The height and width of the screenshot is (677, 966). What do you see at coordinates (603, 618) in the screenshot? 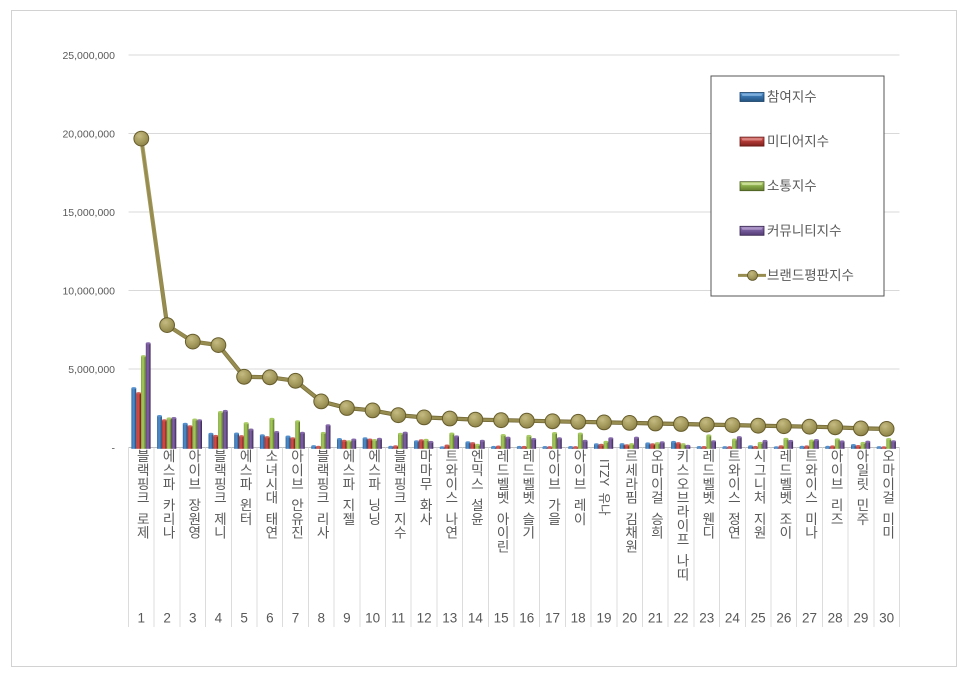
I see `svg-text: 19` at bounding box center [603, 618].